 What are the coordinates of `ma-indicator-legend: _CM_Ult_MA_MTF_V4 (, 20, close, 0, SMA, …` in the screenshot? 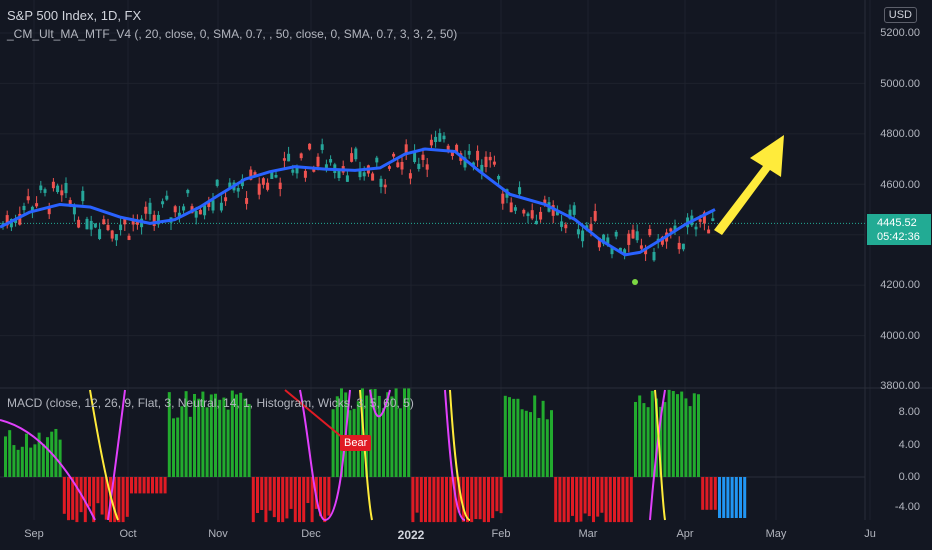 It's located at (232, 34).